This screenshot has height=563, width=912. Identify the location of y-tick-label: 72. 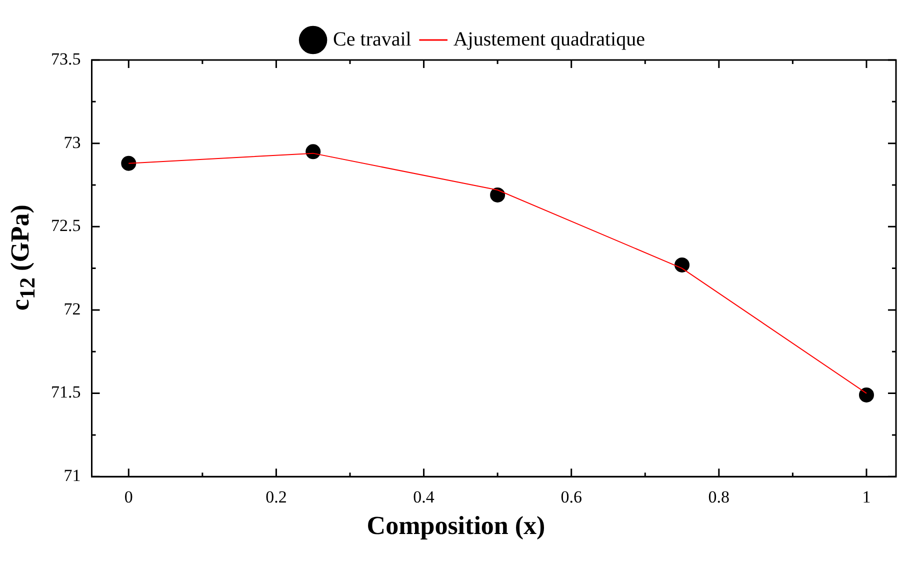
(72, 308).